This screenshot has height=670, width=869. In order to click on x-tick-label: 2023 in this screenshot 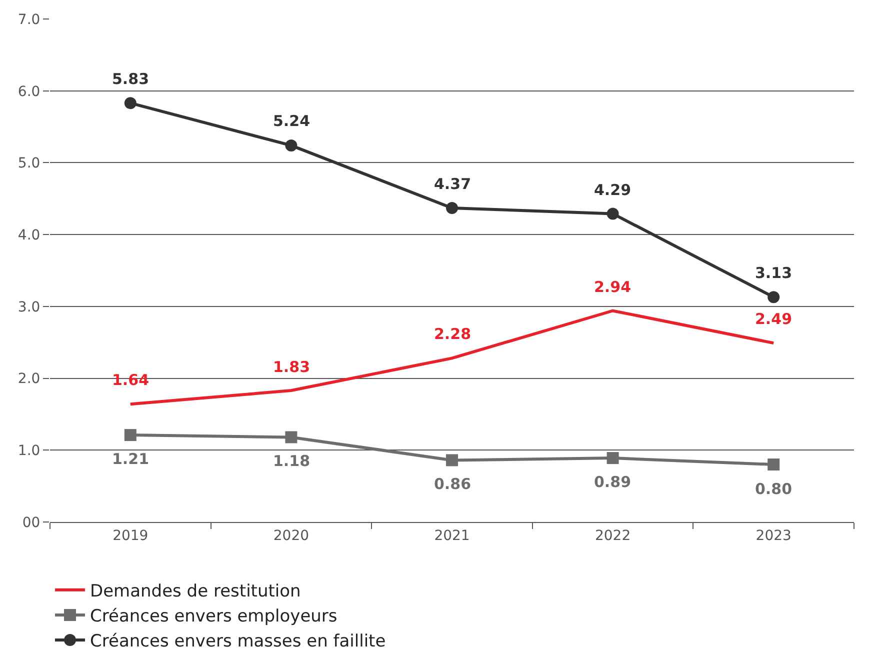, I will do `click(774, 536)`.